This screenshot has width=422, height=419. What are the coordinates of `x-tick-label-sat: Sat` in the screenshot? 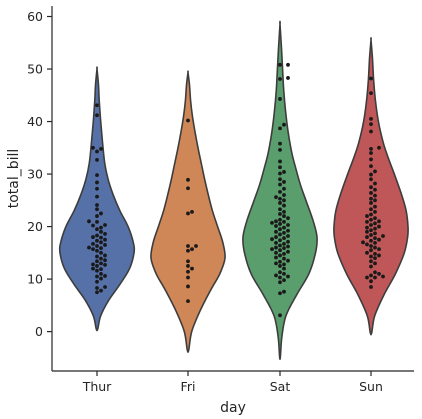 It's located at (280, 386).